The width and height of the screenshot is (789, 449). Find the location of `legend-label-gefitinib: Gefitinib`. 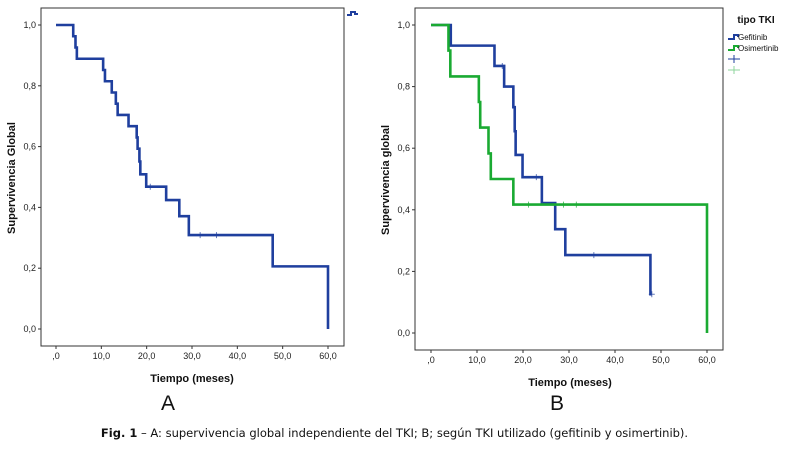

legend-label-gefitinib: Gefitinib is located at coordinates (753, 37).